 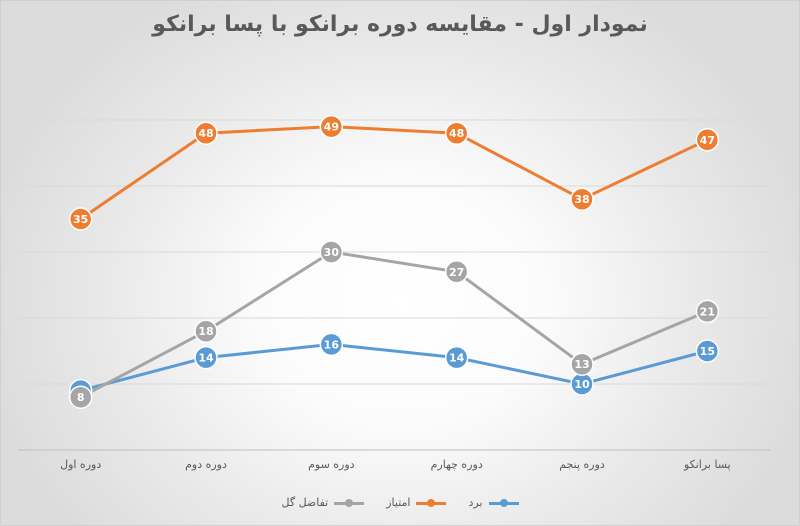 What do you see at coordinates (582, 384) in the screenshot?
I see `data-label: 10` at bounding box center [582, 384].